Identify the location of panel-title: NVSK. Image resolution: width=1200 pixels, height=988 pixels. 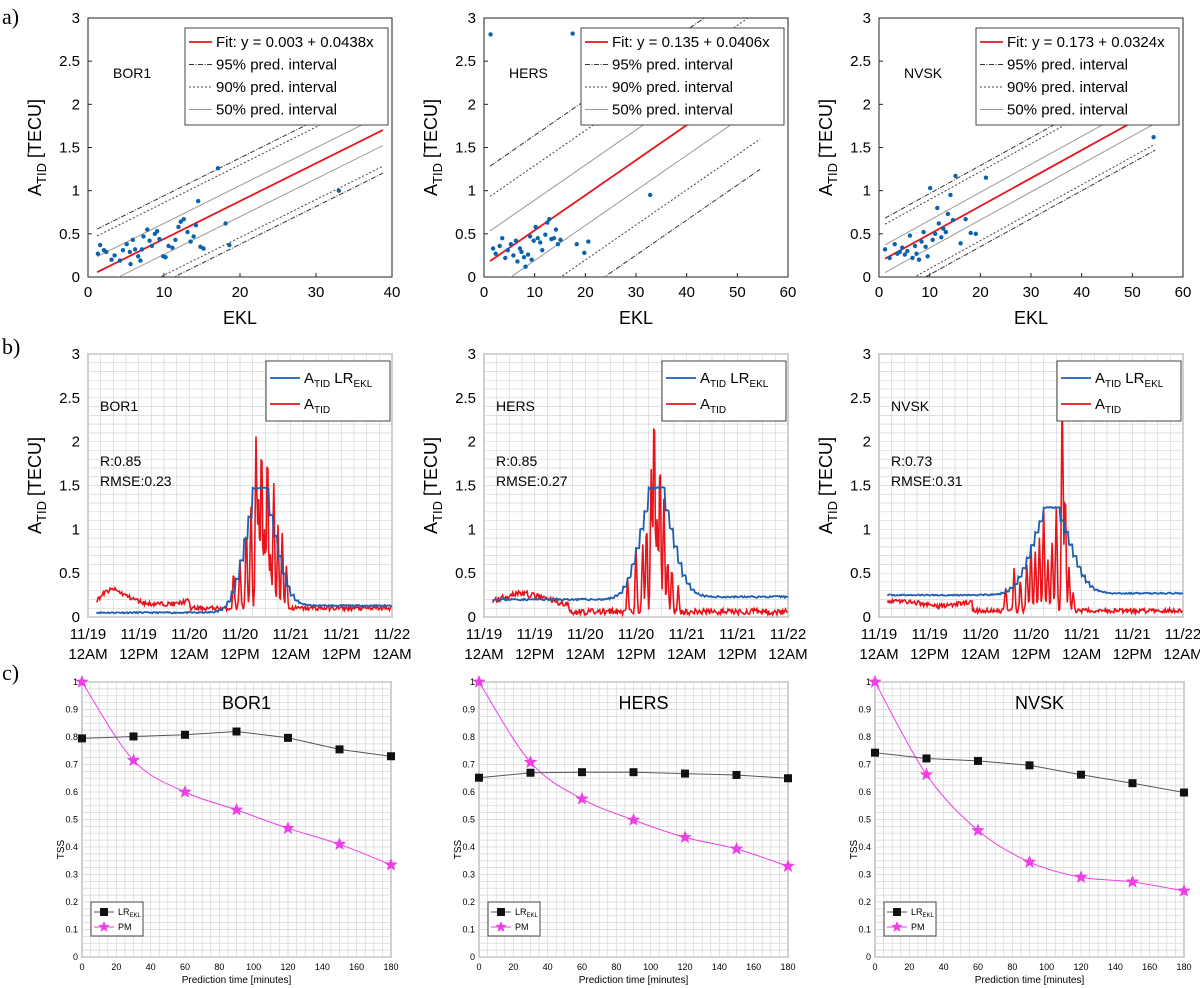
(1039, 703).